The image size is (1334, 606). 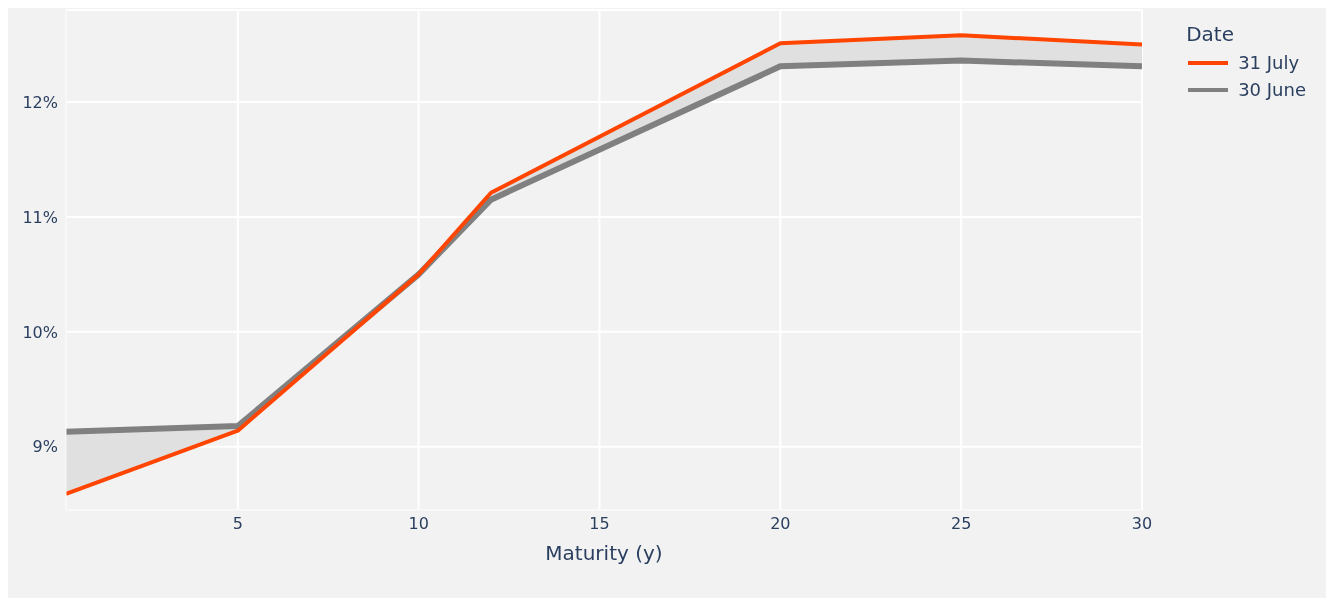 I want to click on y-tick-label: 10%, so click(x=40, y=332).